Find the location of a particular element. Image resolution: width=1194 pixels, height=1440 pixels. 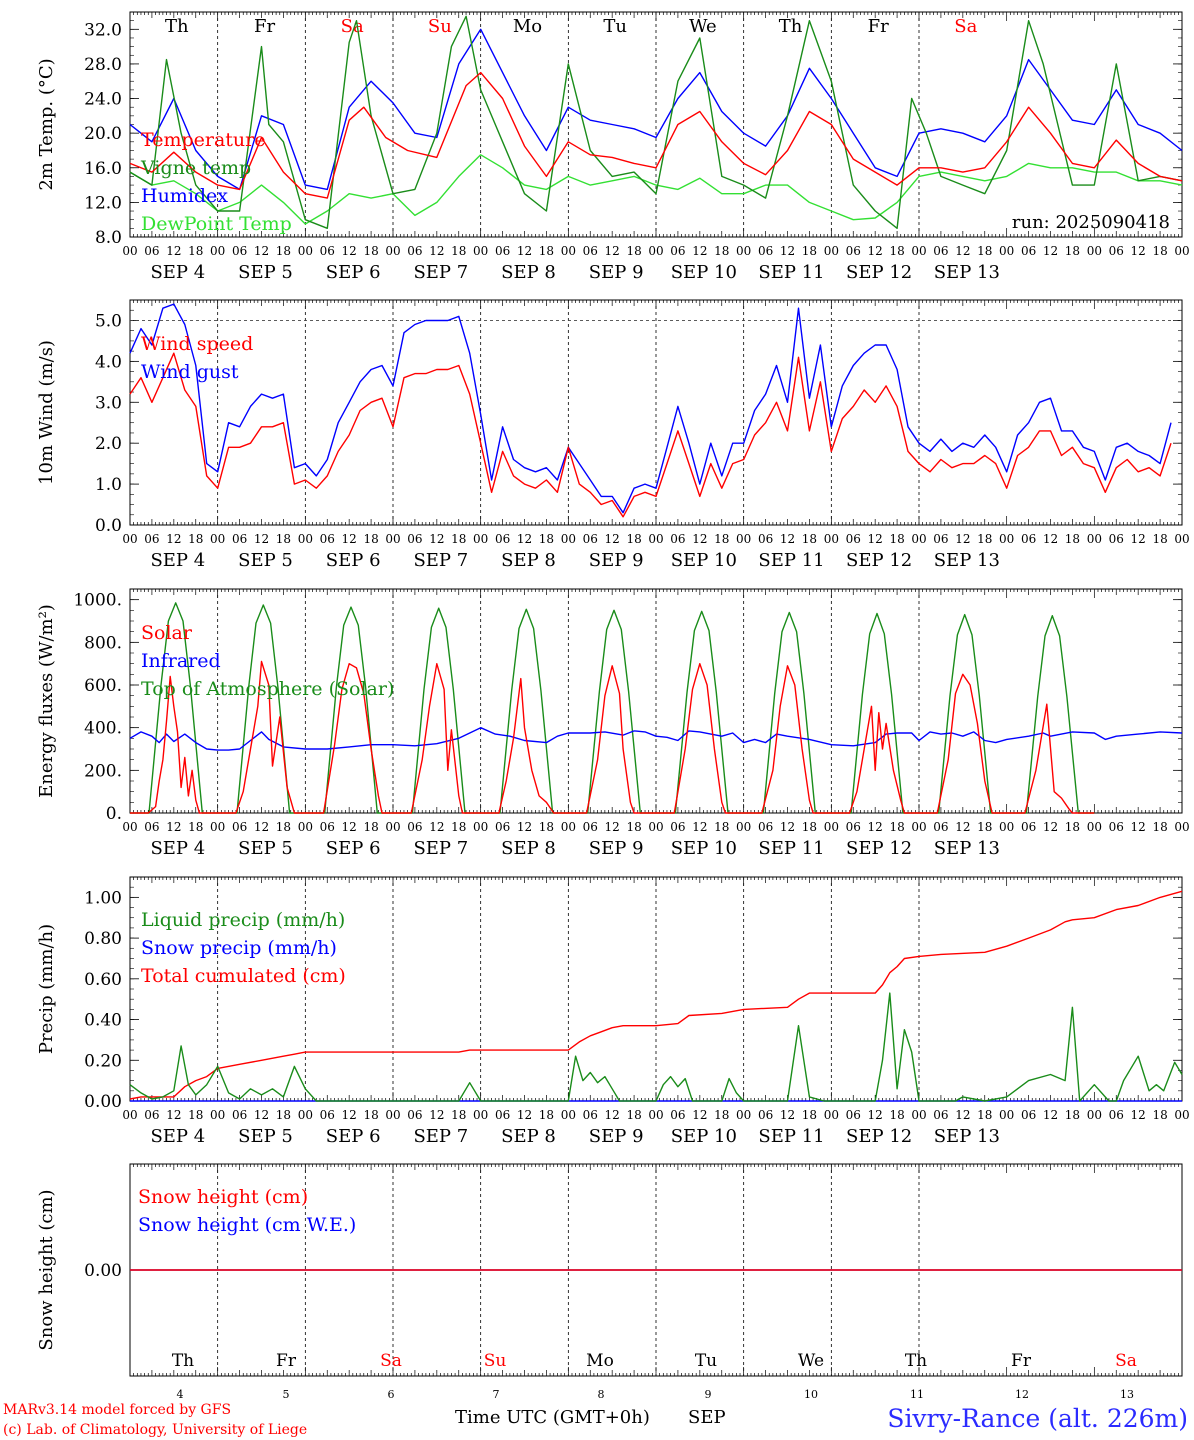

plot-frame is located at coordinates (656, 412).